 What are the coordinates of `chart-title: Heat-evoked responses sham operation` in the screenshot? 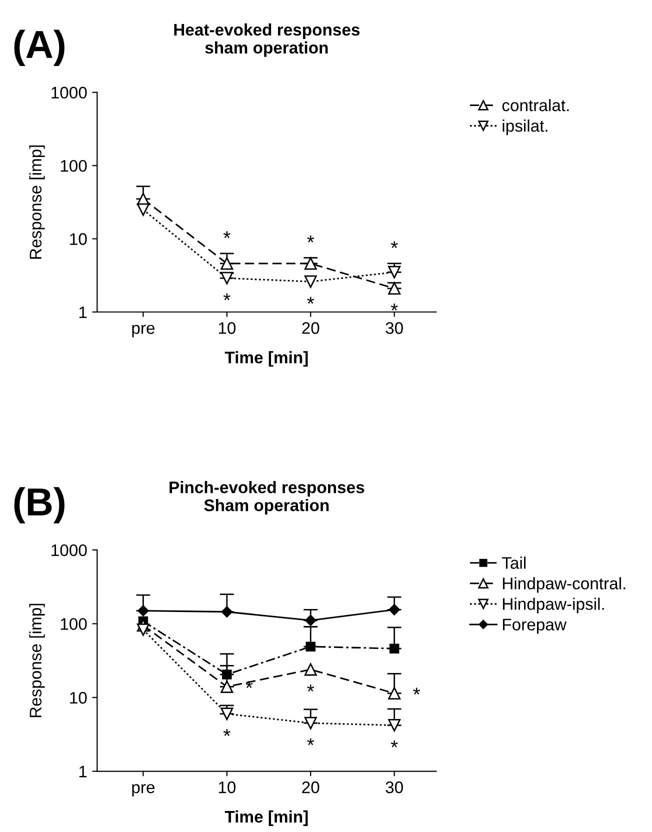 It's located at (267, 40).